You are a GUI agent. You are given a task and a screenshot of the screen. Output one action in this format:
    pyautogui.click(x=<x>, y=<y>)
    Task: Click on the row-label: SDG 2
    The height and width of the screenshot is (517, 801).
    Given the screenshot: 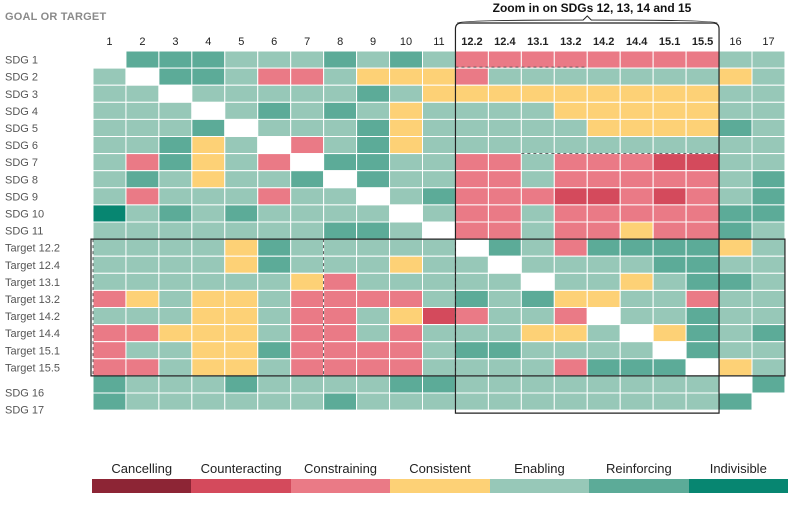 What is the action you would take?
    pyautogui.click(x=21, y=78)
    